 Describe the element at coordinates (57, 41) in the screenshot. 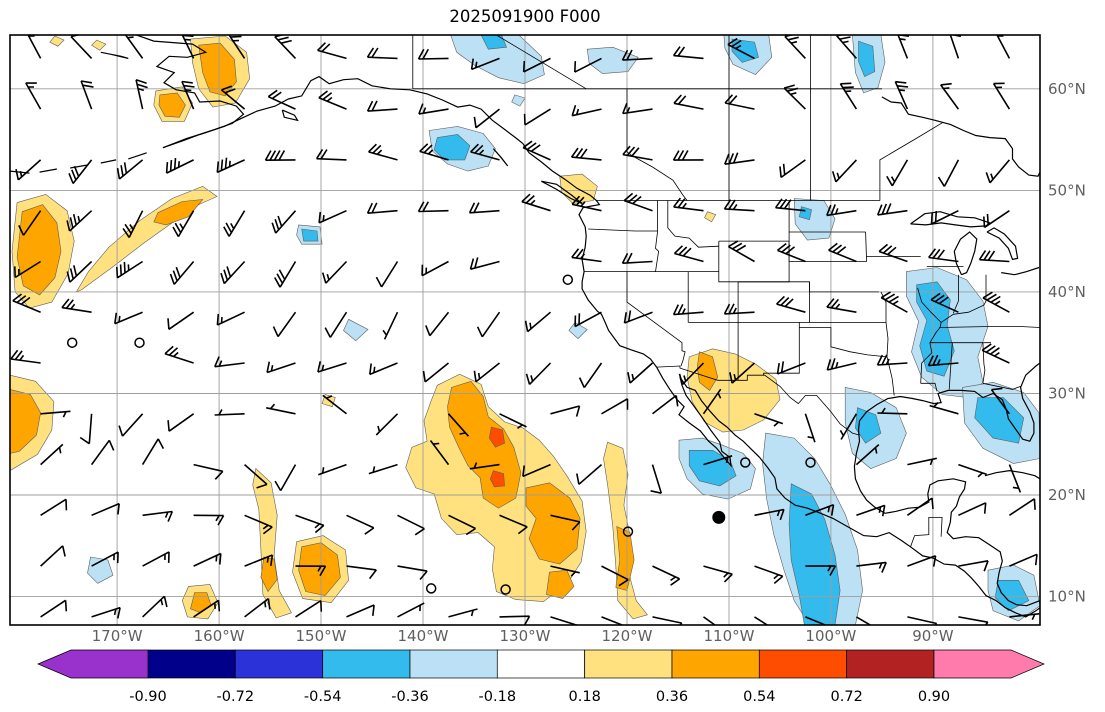

I see `shaded-region-p1` at that location.